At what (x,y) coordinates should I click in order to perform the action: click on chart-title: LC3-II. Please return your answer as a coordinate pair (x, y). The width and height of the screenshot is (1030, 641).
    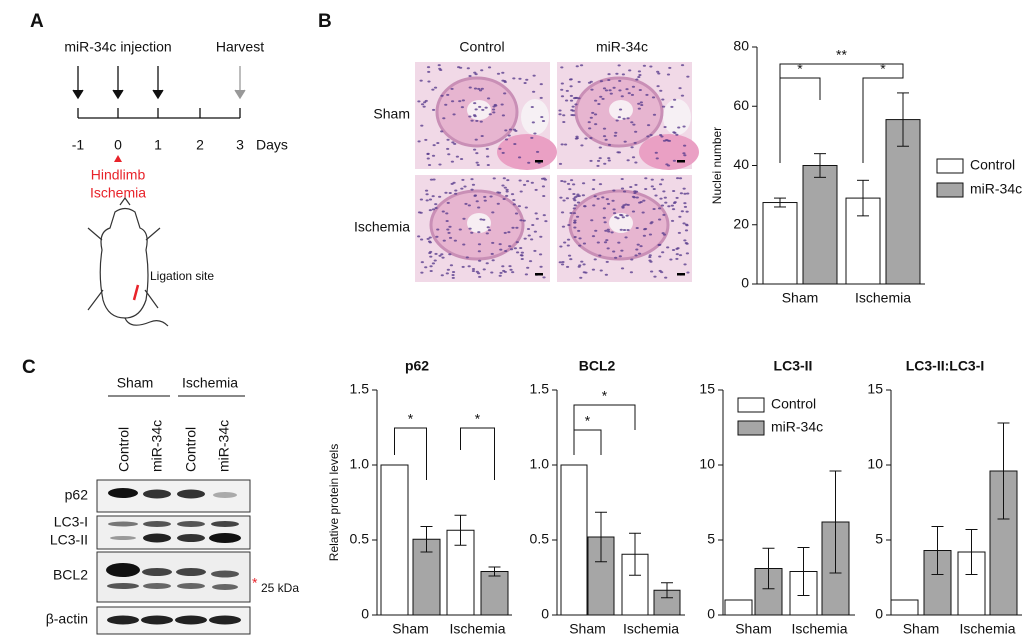
    Looking at the image, I should click on (793, 366).